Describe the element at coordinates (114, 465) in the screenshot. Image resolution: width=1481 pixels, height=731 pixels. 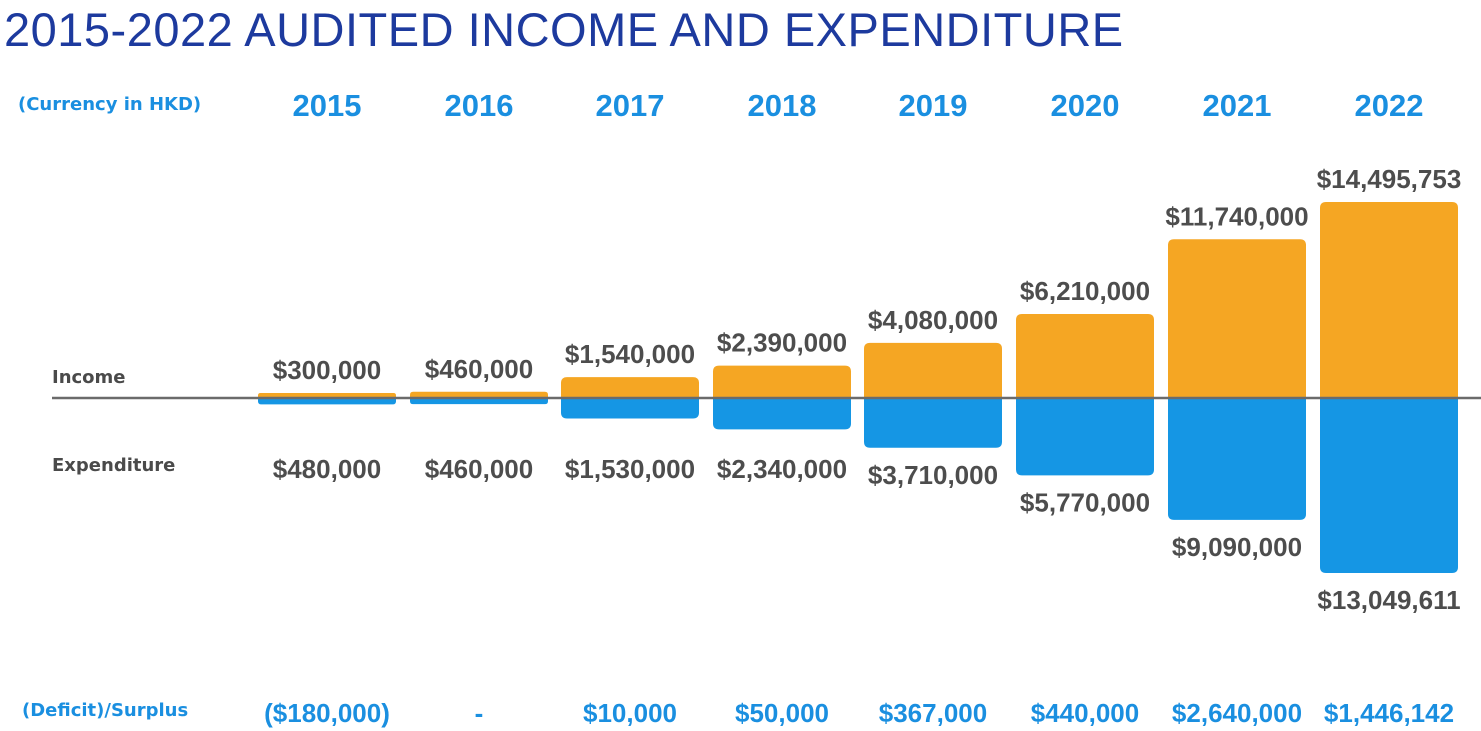
I see `expenditure-row-label: Expenditure` at that location.